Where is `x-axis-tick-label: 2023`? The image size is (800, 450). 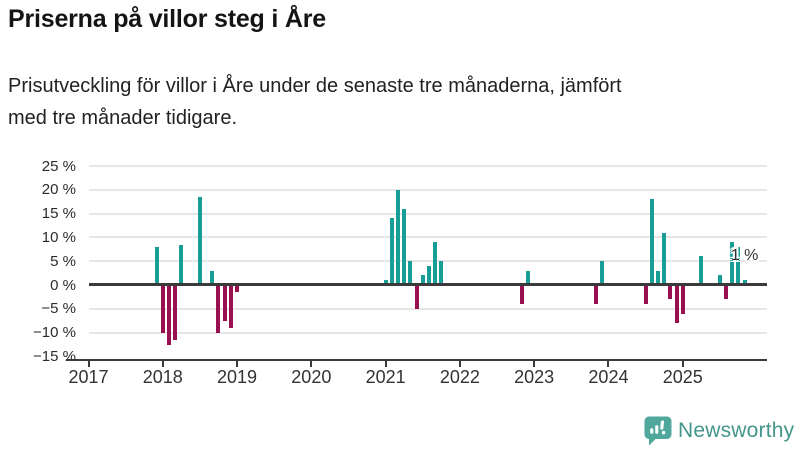
x-axis-tick-label: 2023 is located at coordinates (534, 377).